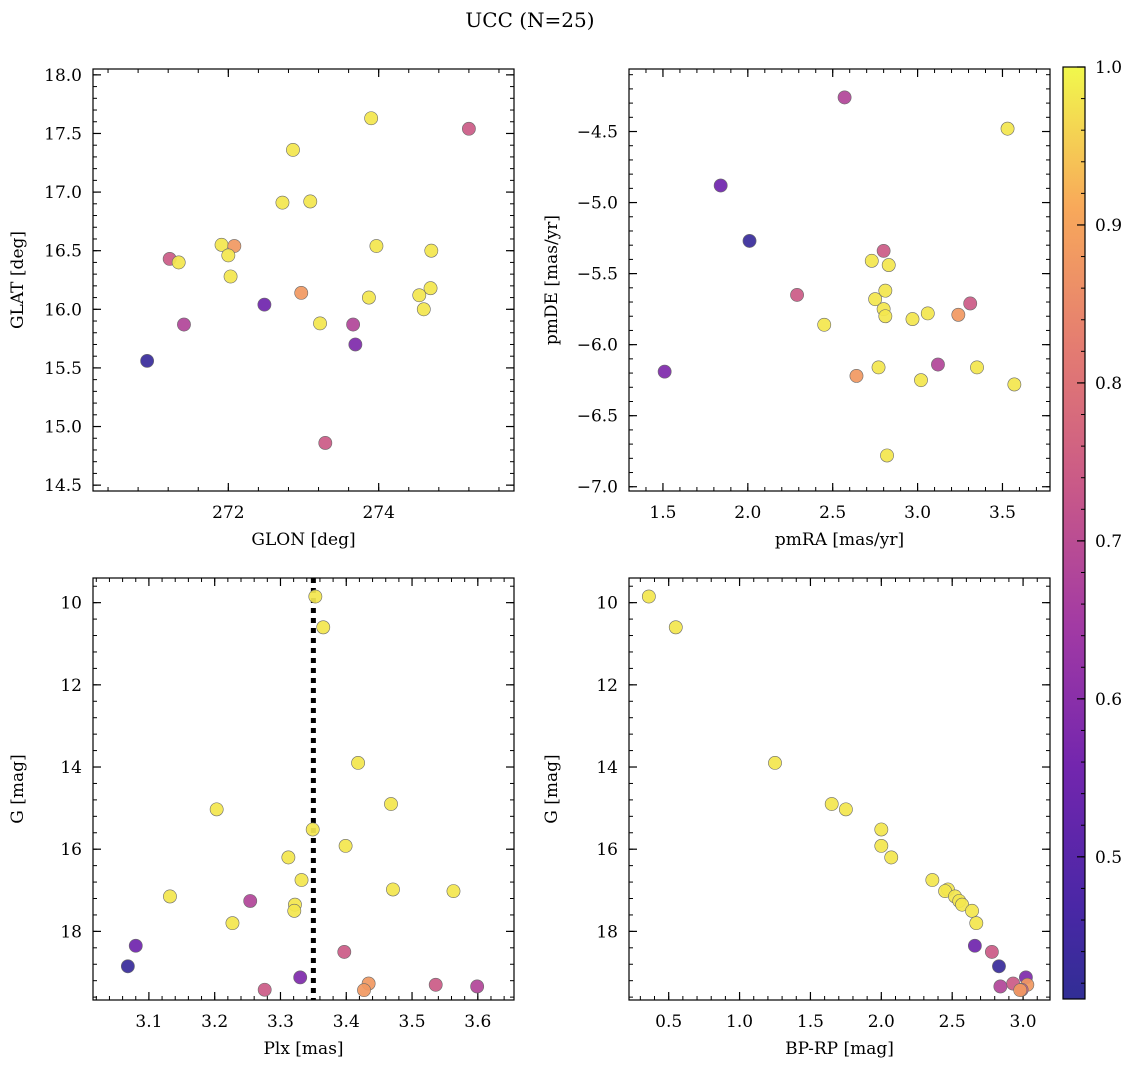  I want to click on x-tick-label: 1.5, so click(810, 1022).